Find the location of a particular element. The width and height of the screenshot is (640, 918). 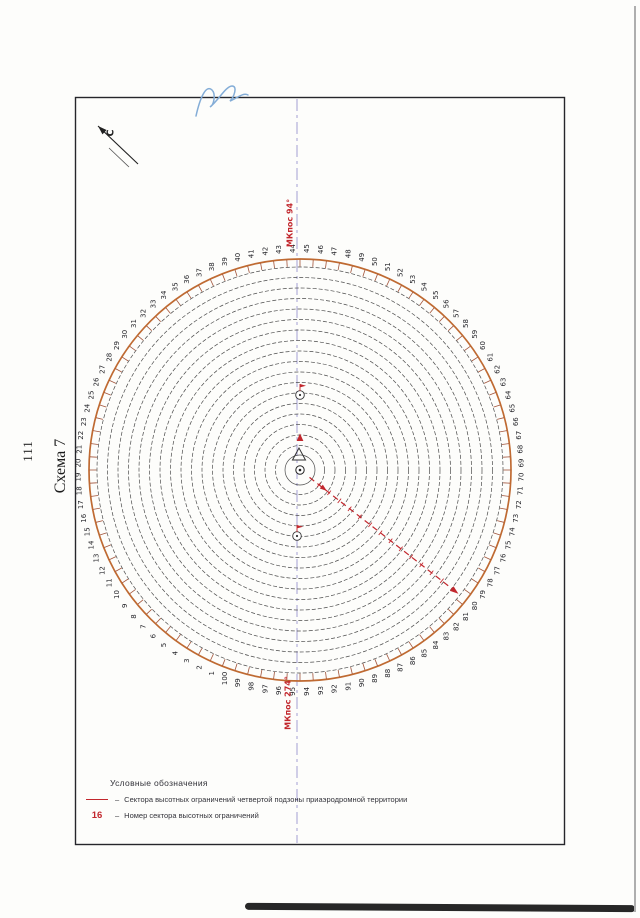

sector-number: 92 is located at coordinates (335, 688).